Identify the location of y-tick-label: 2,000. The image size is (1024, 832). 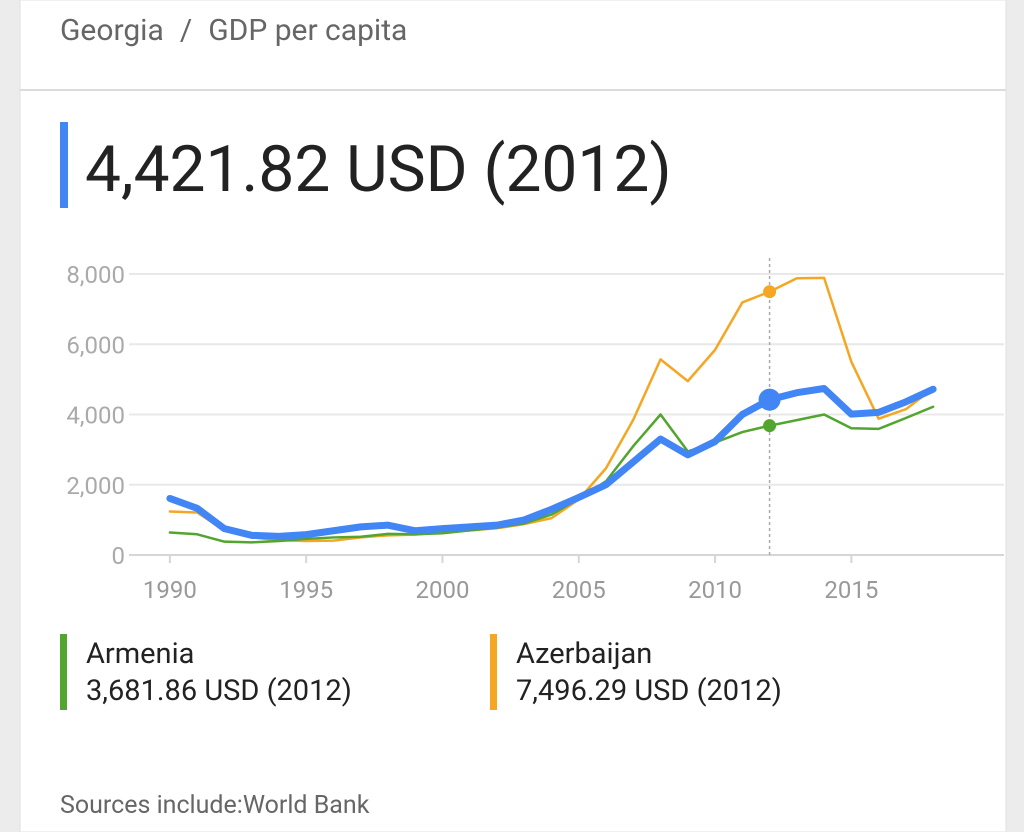
(95, 486).